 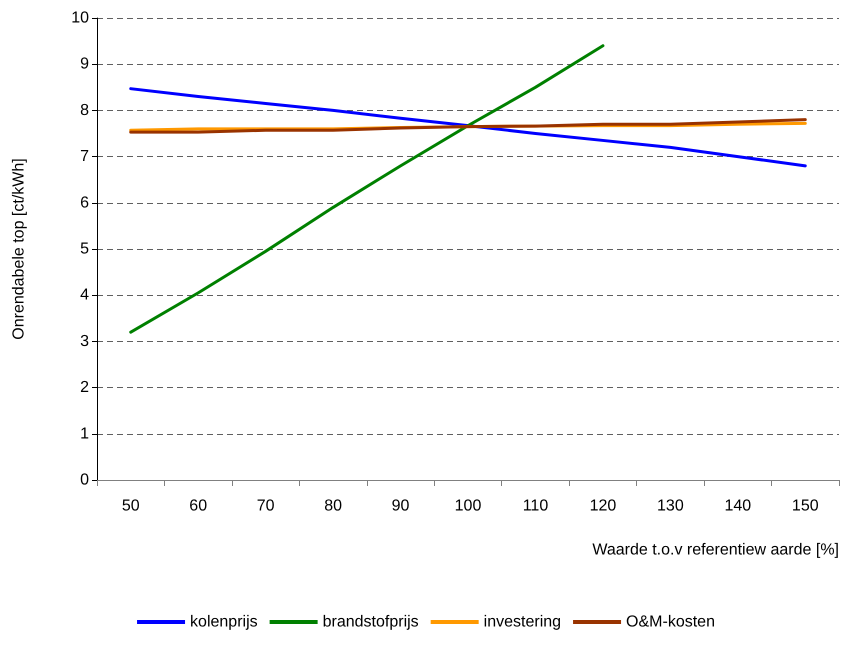 I want to click on y-tick-label: 2, so click(x=85, y=387).